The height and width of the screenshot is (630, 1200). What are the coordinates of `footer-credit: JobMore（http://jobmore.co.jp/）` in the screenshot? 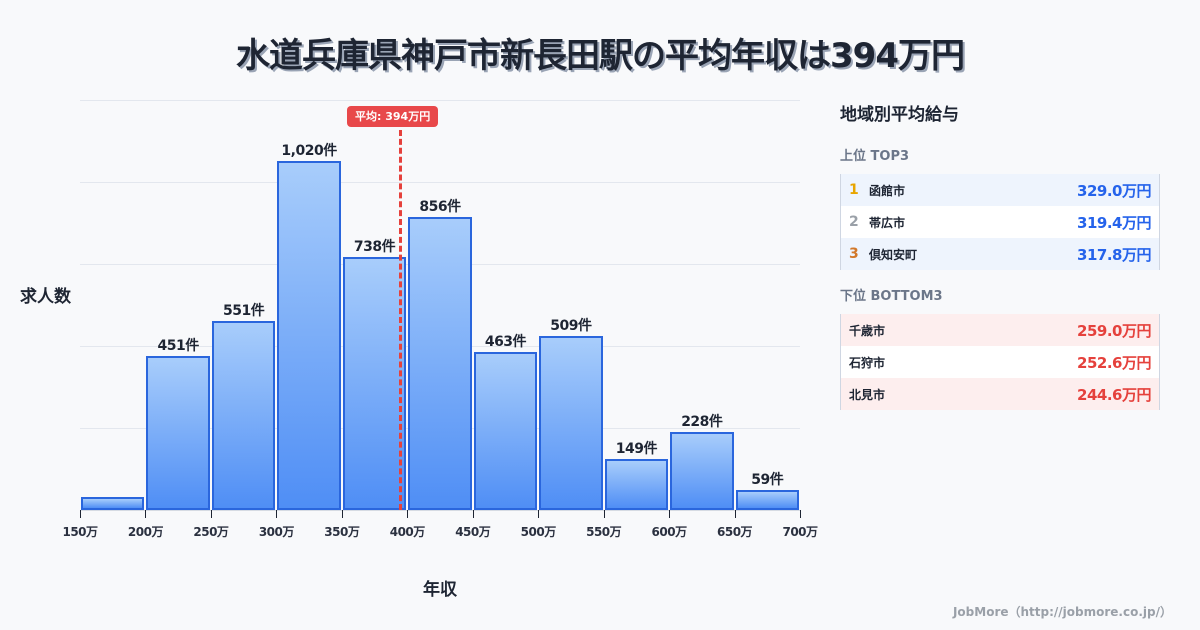 It's located at (1062, 612).